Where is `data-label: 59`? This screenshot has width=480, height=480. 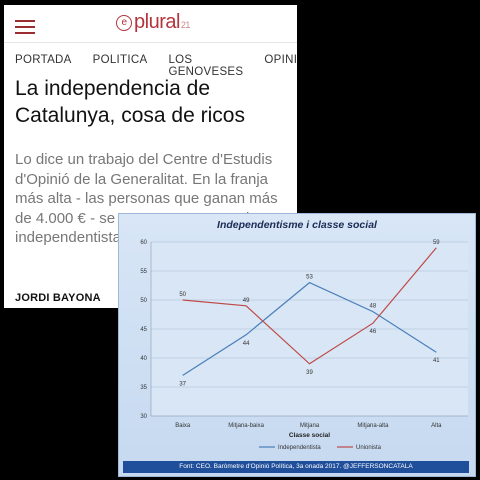 data-label: 59 is located at coordinates (436, 243).